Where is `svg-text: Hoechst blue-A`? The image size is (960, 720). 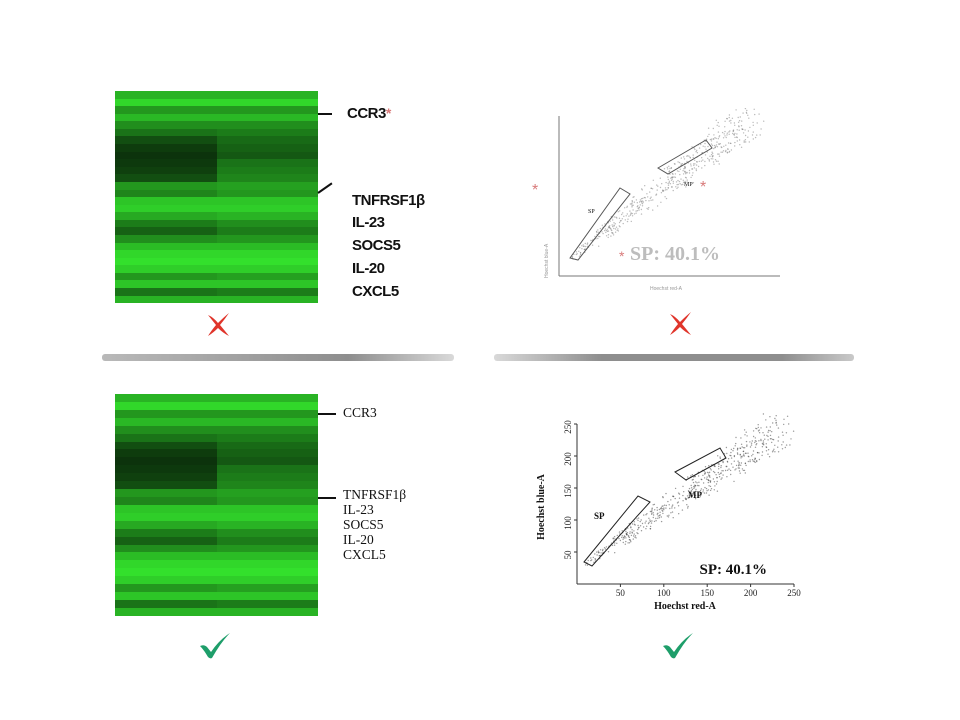
svg-text: Hoechst blue-A is located at coordinates (547, 260).